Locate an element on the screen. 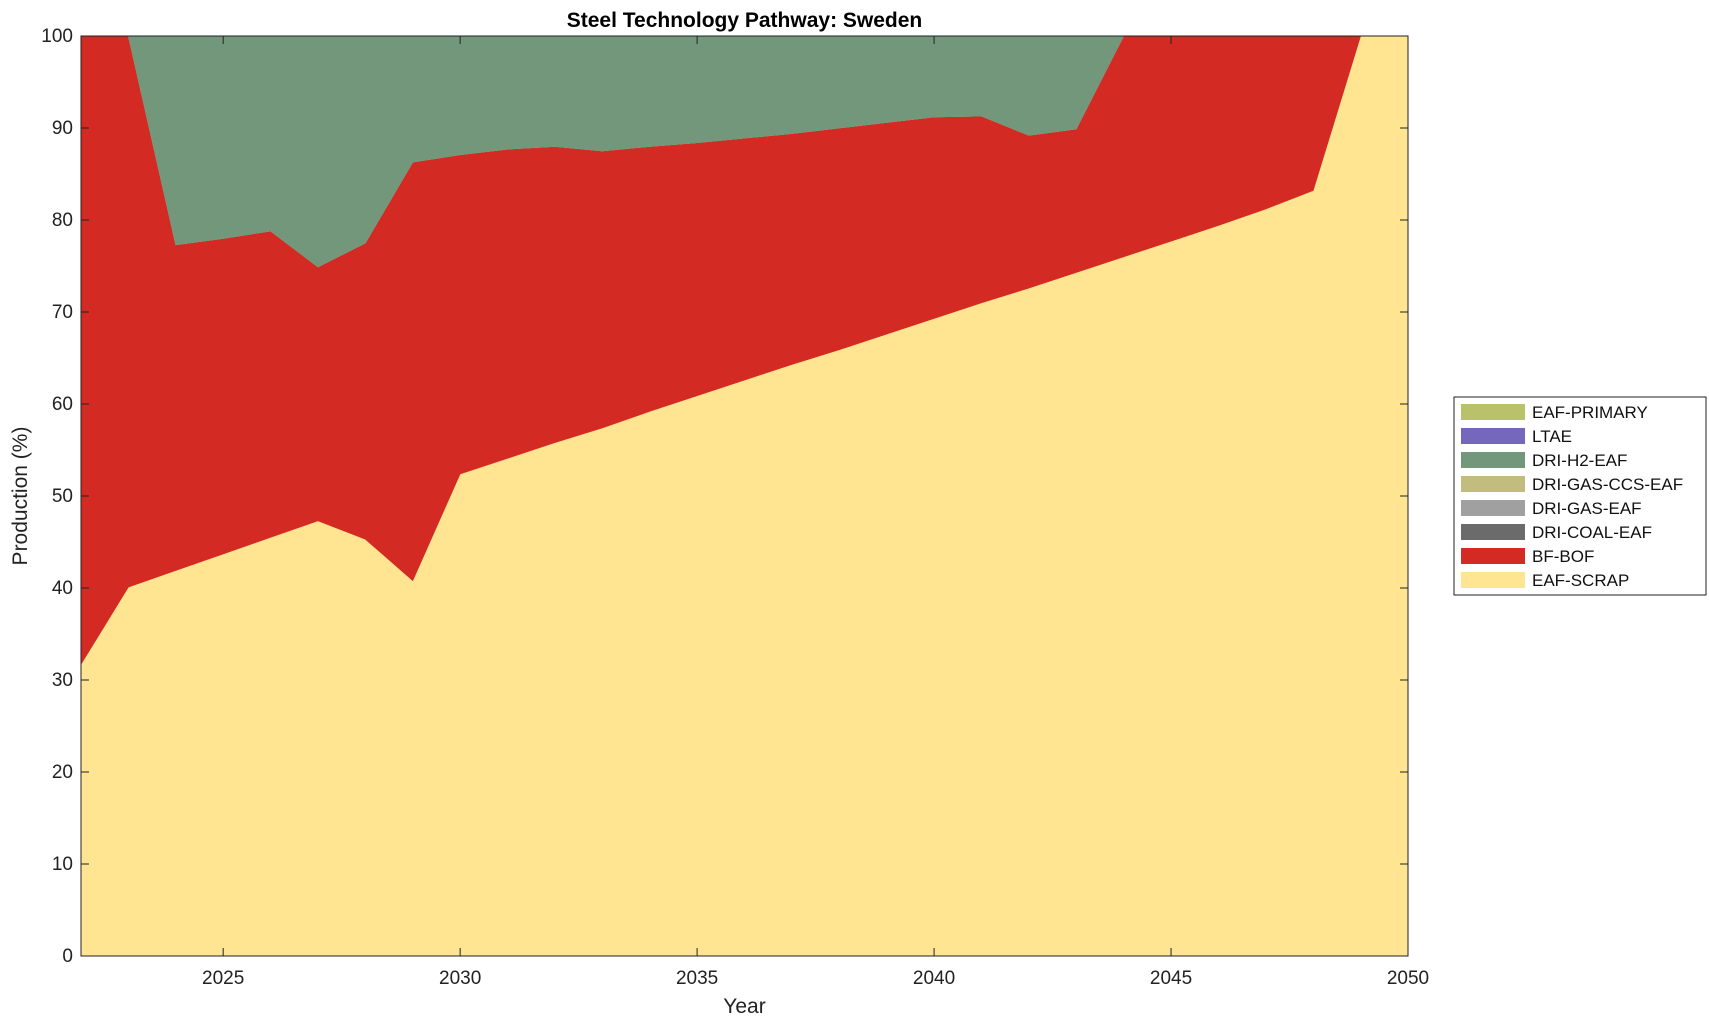 The image size is (1709, 1021). legend-label-dri-coal-eaf: DRI-COAL-EAF is located at coordinates (1592, 532).